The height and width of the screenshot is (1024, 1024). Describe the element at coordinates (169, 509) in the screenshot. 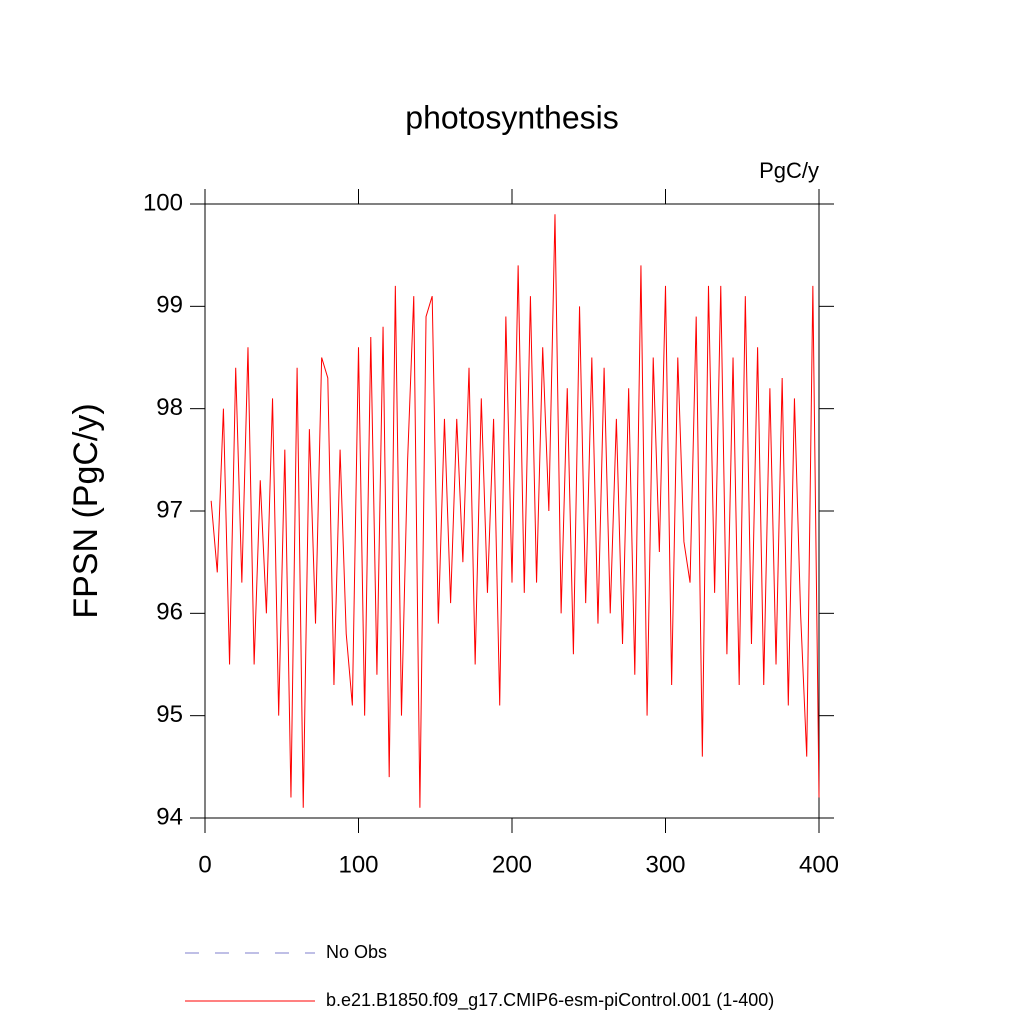

I see `y-tick-label: 97` at that location.